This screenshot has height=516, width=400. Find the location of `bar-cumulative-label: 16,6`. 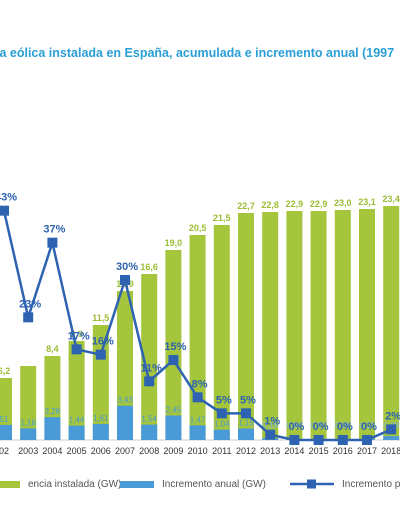

bar-cumulative-label: 16,6 is located at coordinates (149, 267).